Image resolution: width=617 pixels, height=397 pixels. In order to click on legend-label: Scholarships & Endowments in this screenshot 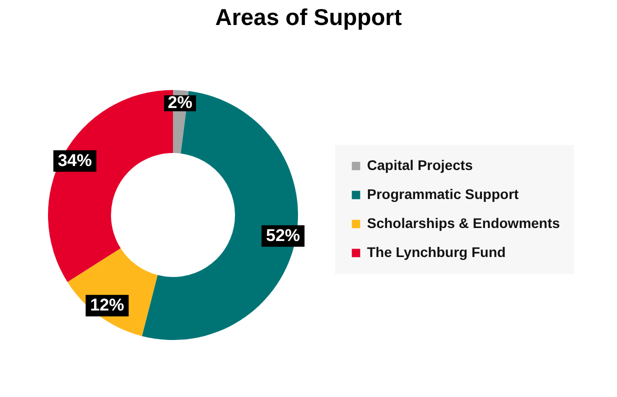, I will do `click(463, 223)`.